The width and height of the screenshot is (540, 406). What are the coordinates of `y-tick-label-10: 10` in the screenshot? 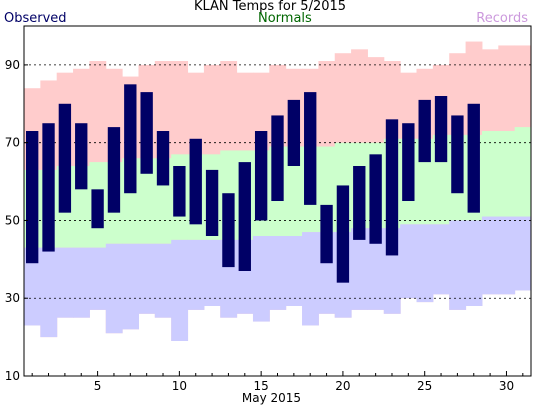 It's located at (12, 376).